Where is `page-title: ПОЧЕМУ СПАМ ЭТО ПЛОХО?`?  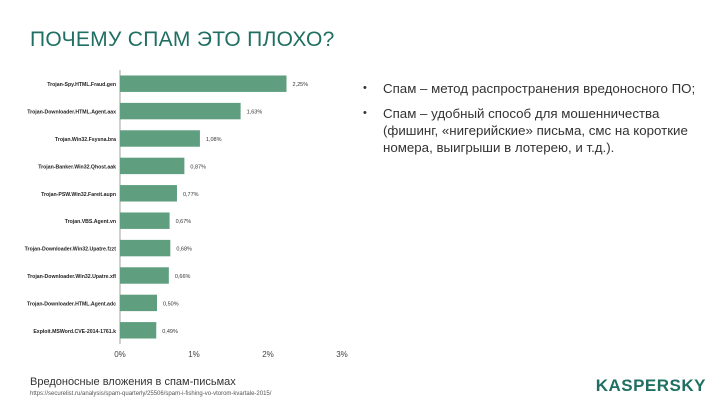
page-title: ПОЧЕМУ СПАМ ЭТО ПЛОХО? is located at coordinates (182, 39).